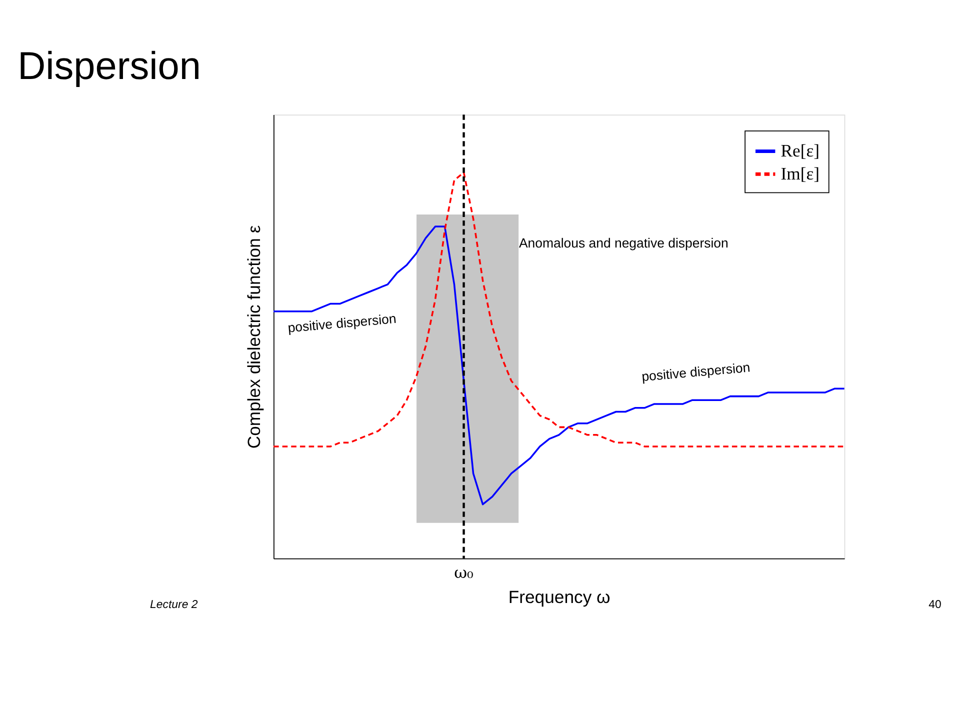 This screenshot has height=723, width=959. I want to click on text: Lecture 2, so click(174, 604).